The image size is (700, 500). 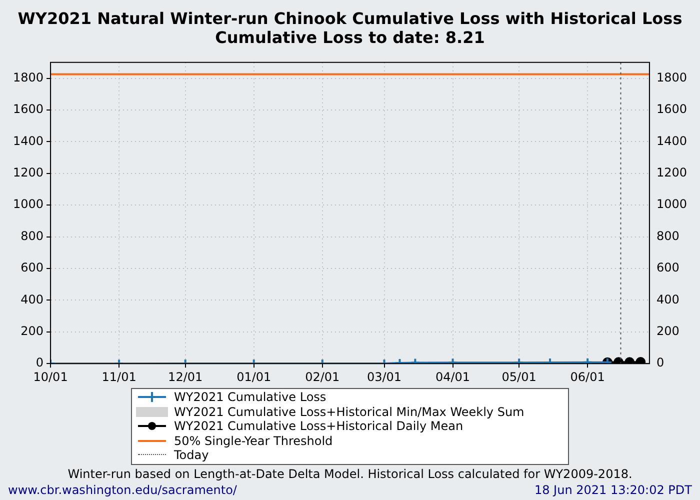 What do you see at coordinates (384, 377) in the screenshot?
I see `x-tick-label: 03/01` at bounding box center [384, 377].